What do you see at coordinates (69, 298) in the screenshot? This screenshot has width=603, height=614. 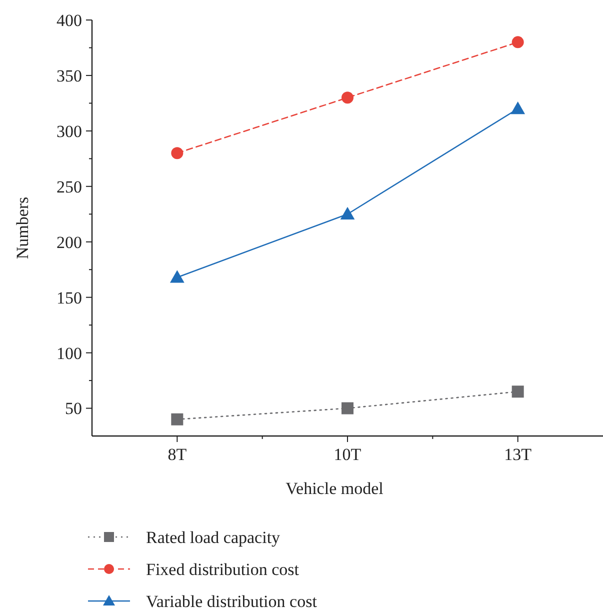 I see `y-tick-label: 150` at bounding box center [69, 298].